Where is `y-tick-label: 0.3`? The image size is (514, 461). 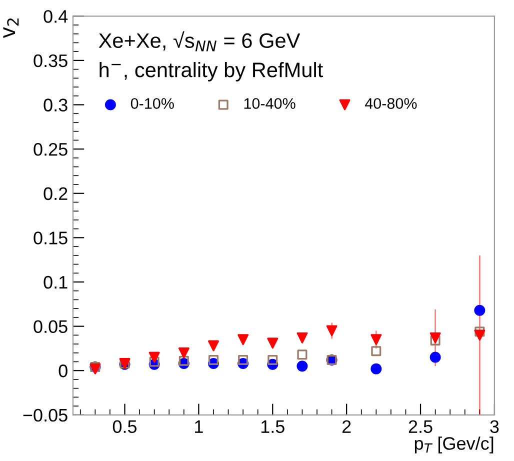
y-tick-label: 0.3 is located at coordinates (56, 105).